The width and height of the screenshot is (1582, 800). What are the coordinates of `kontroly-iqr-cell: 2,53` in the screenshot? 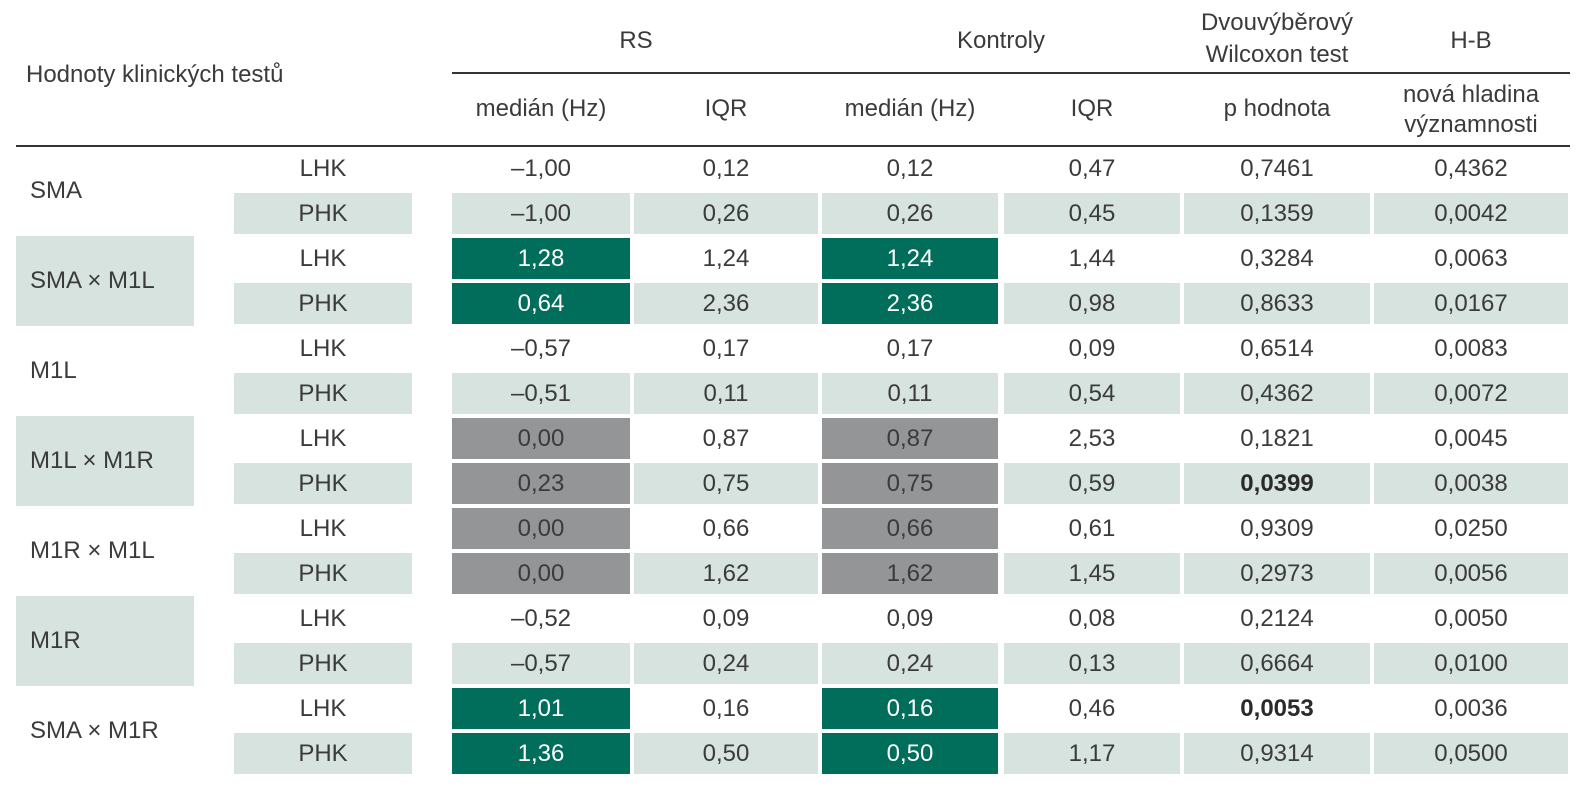 It's located at (1092, 438).